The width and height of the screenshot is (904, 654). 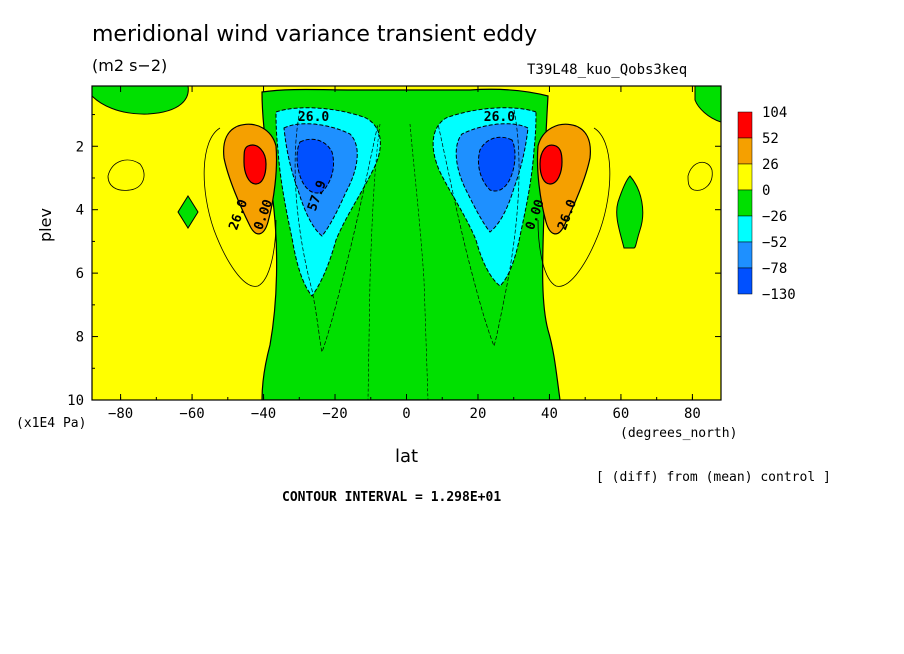 What do you see at coordinates (406, 414) in the screenshot?
I see `x-tick-label: 0` at bounding box center [406, 414].